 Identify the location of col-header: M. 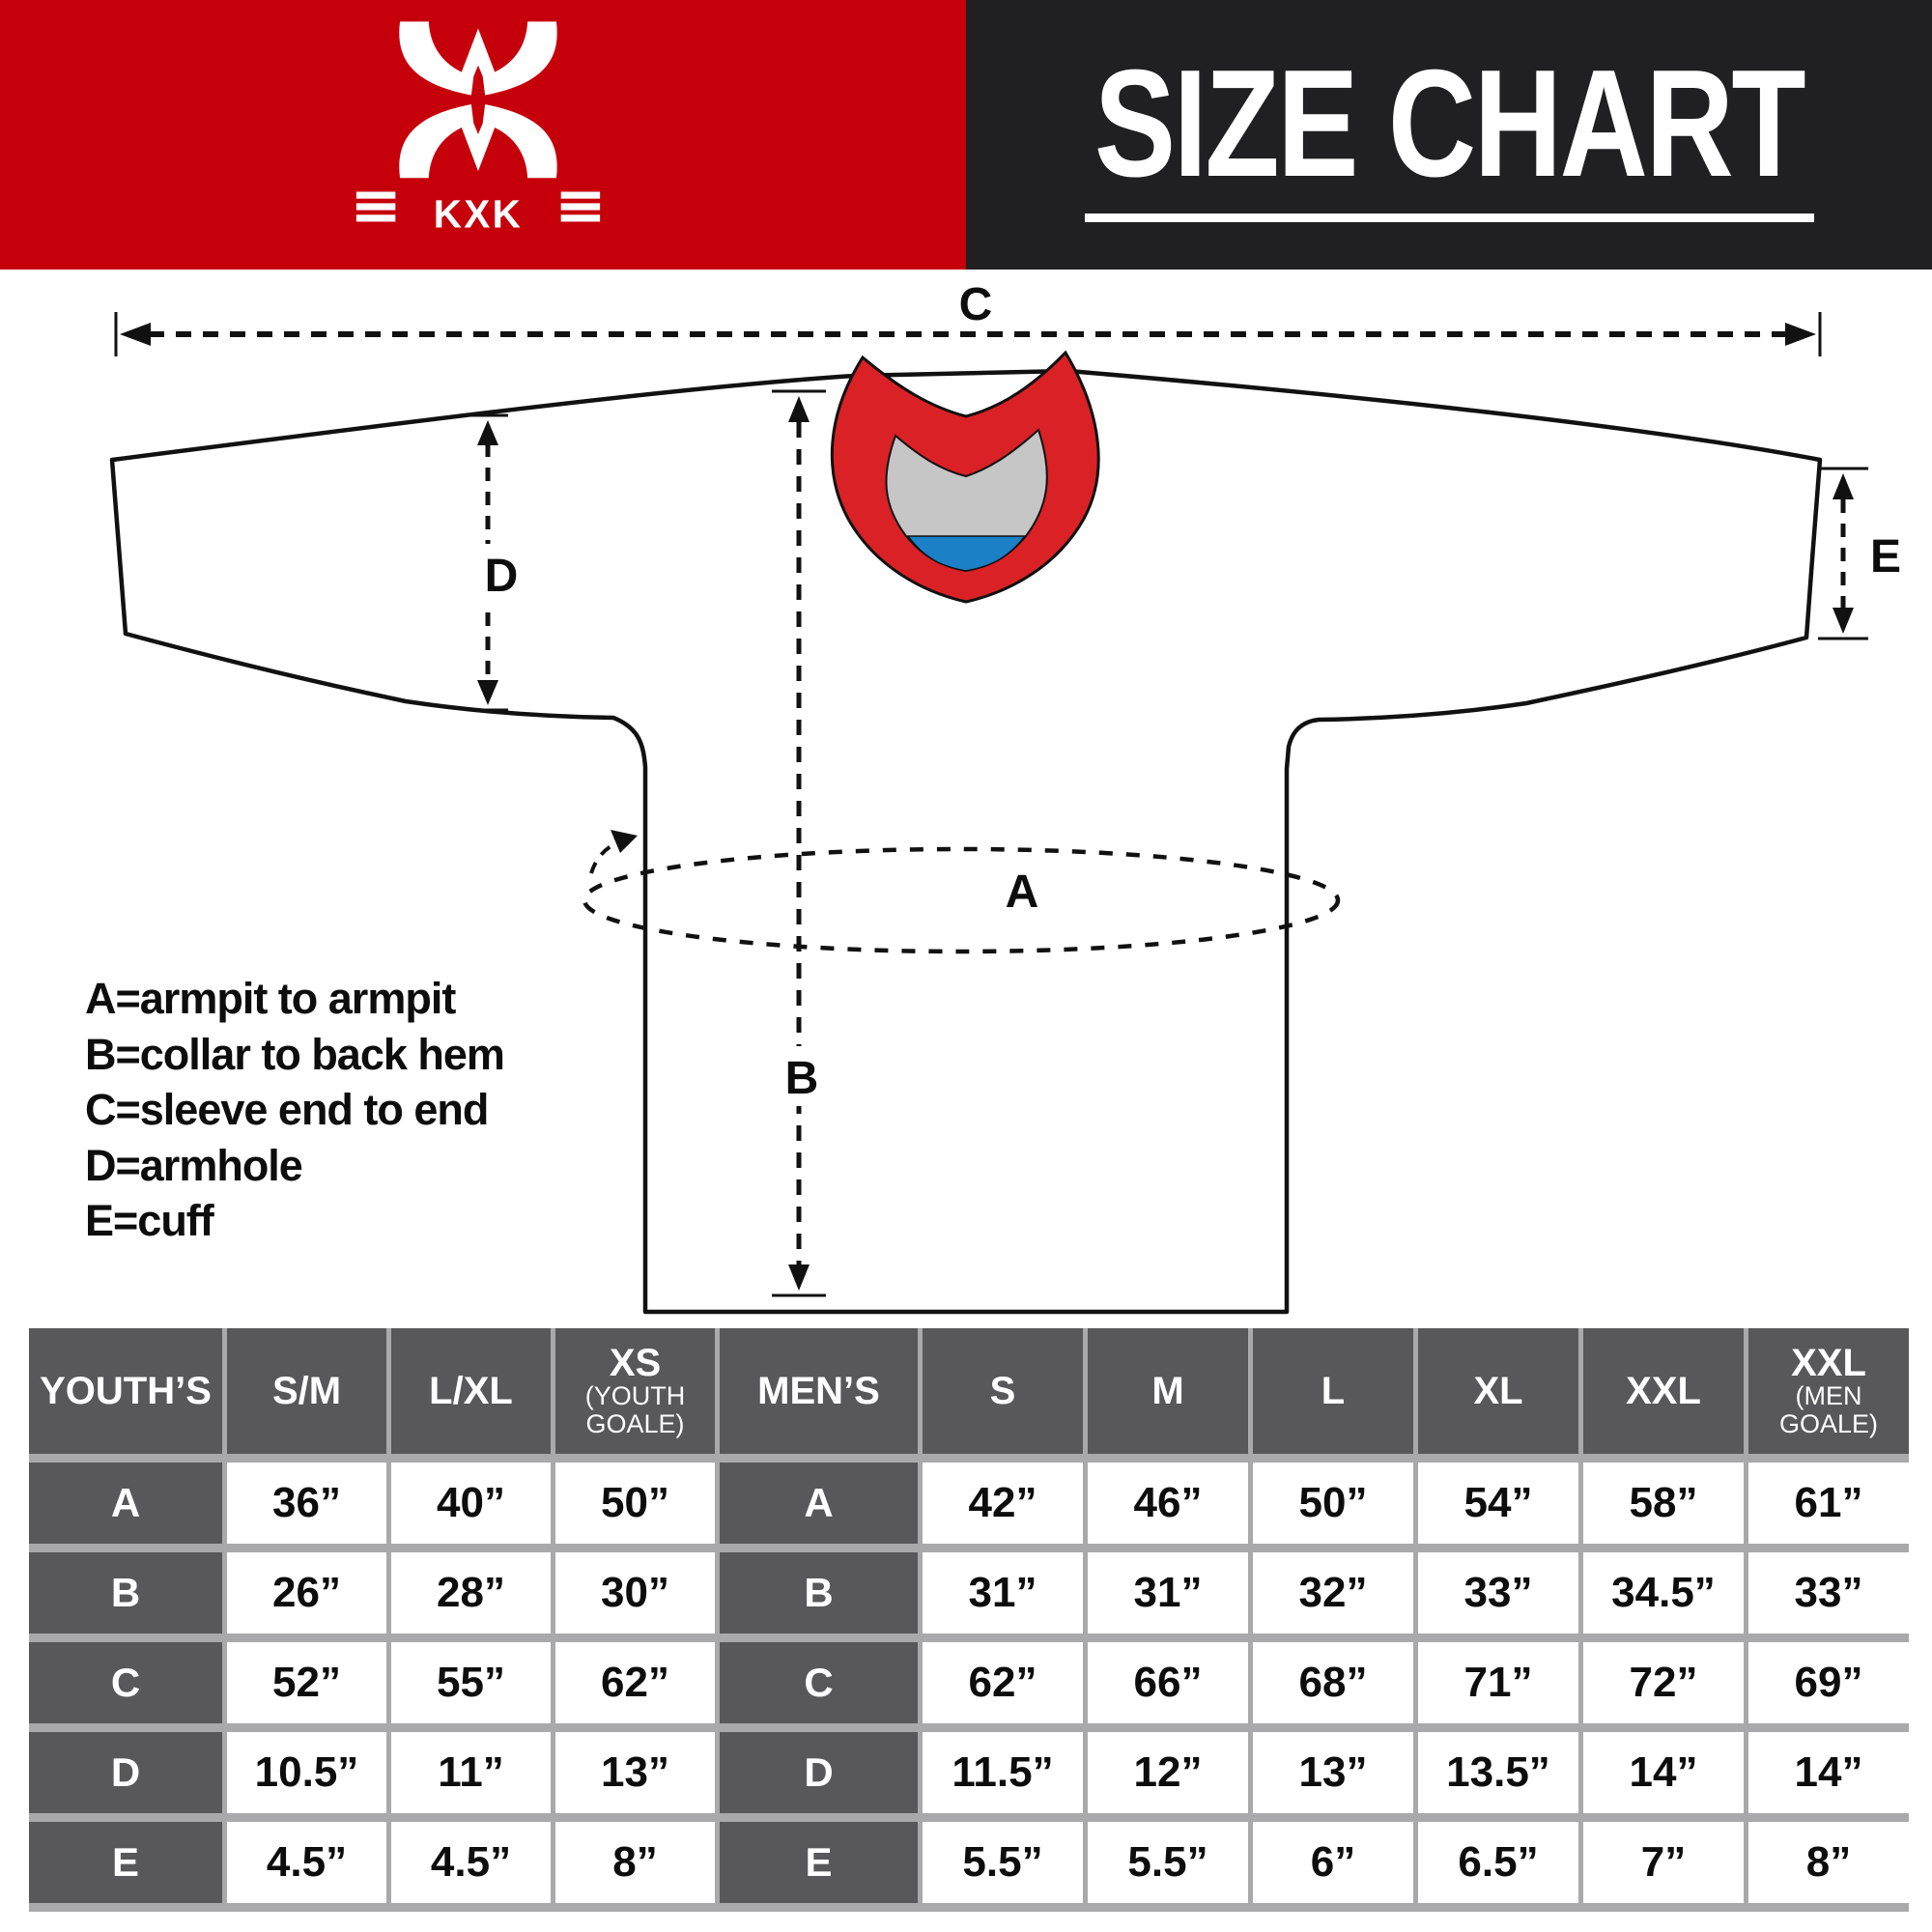
(1168, 1391).